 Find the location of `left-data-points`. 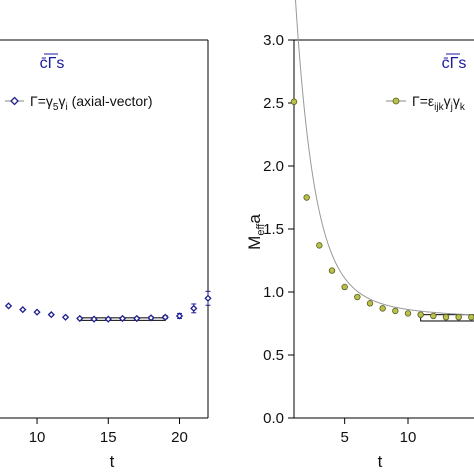

left-data-points is located at coordinates (108, 306).